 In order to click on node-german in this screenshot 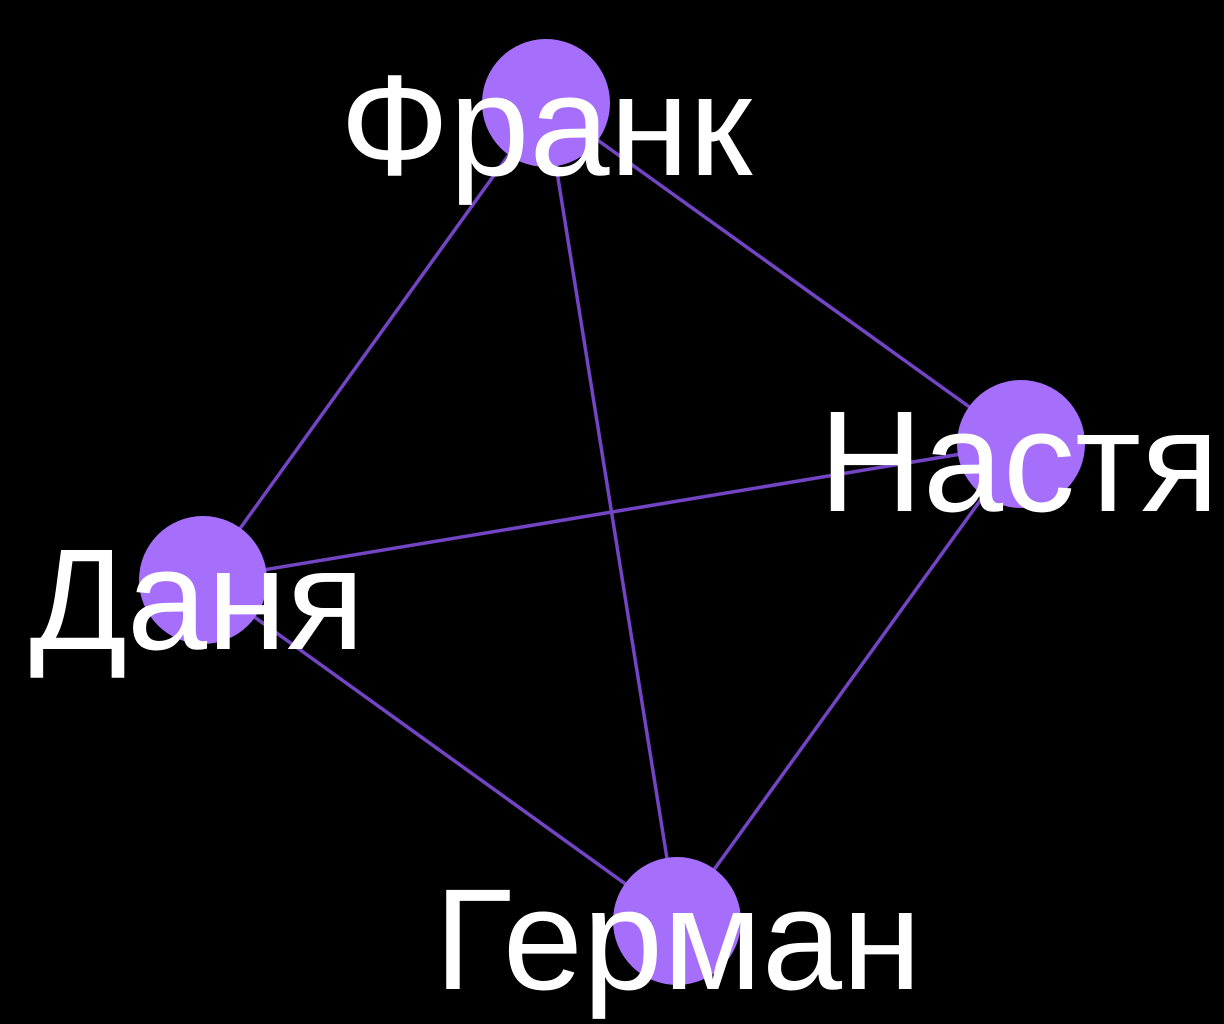, I will do `click(677, 921)`.